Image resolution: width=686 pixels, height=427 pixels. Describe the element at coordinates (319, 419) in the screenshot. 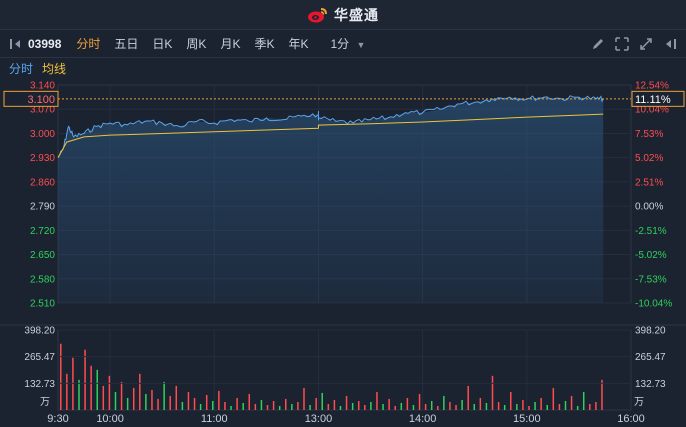

I see `time-tick-label: 13:00` at that location.